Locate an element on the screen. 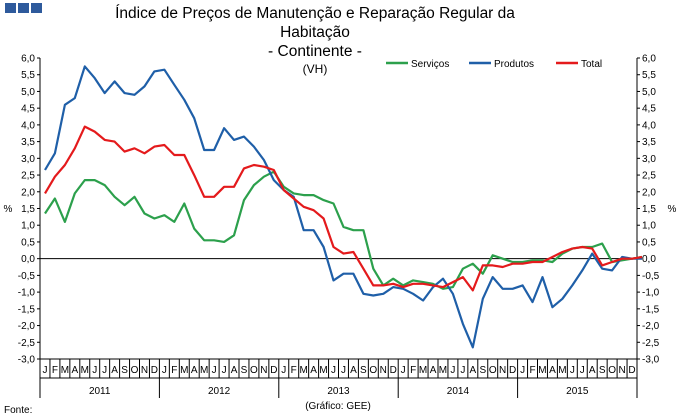 This screenshot has height=416, width=680. y-tick-label-right: 5,5 is located at coordinates (649, 75).